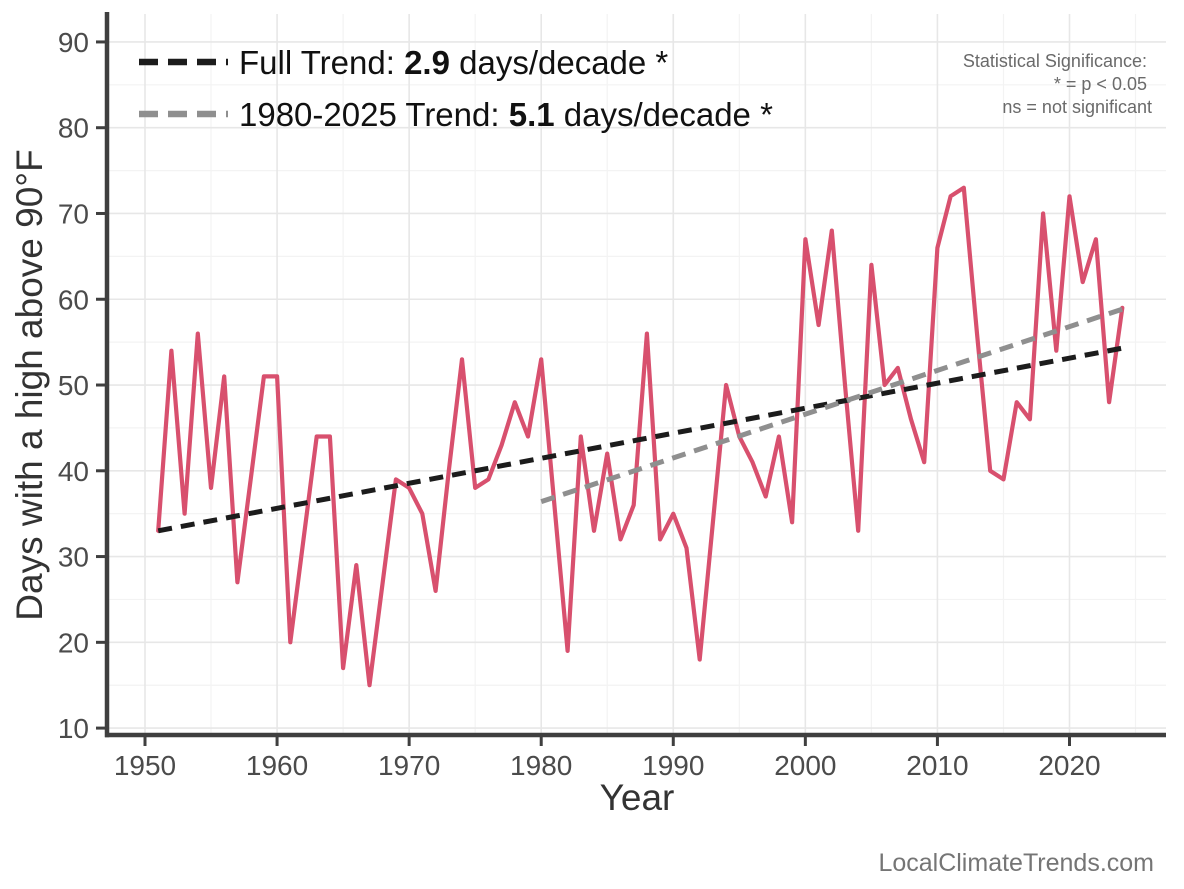 The width and height of the screenshot is (1184, 889). Describe the element at coordinates (73, 557) in the screenshot. I see `y-tick-label: 30` at that location.